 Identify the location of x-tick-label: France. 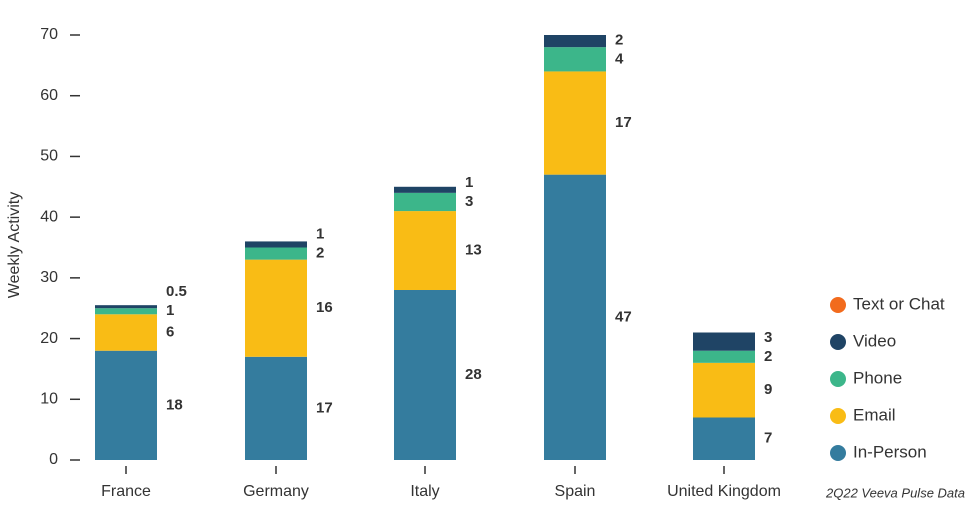
(126, 491).